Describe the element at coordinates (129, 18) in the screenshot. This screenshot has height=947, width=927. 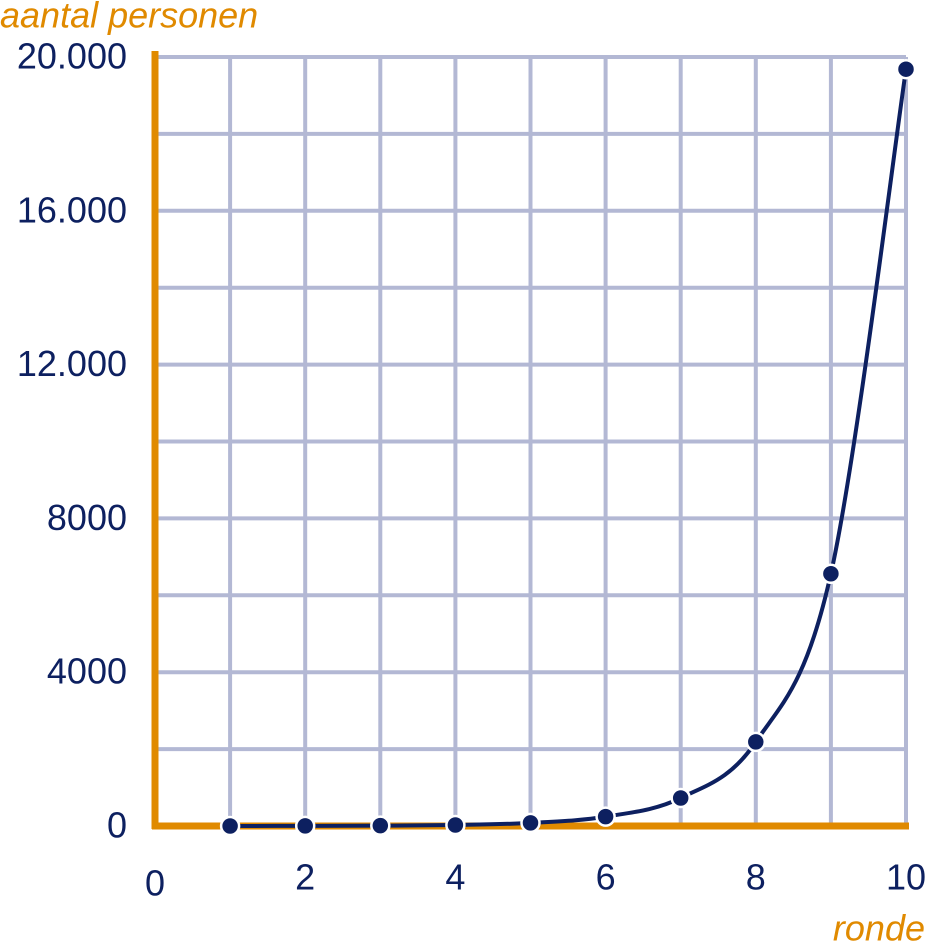
I see `y-axis-label: aantal personen` at that location.